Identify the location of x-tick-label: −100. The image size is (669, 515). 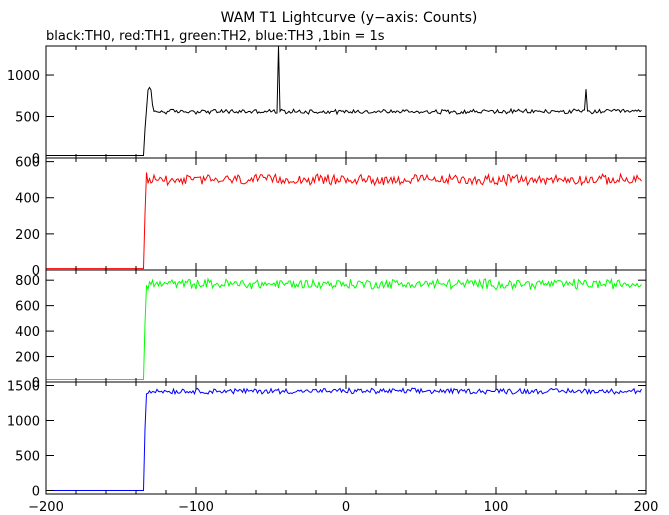
(196, 507).